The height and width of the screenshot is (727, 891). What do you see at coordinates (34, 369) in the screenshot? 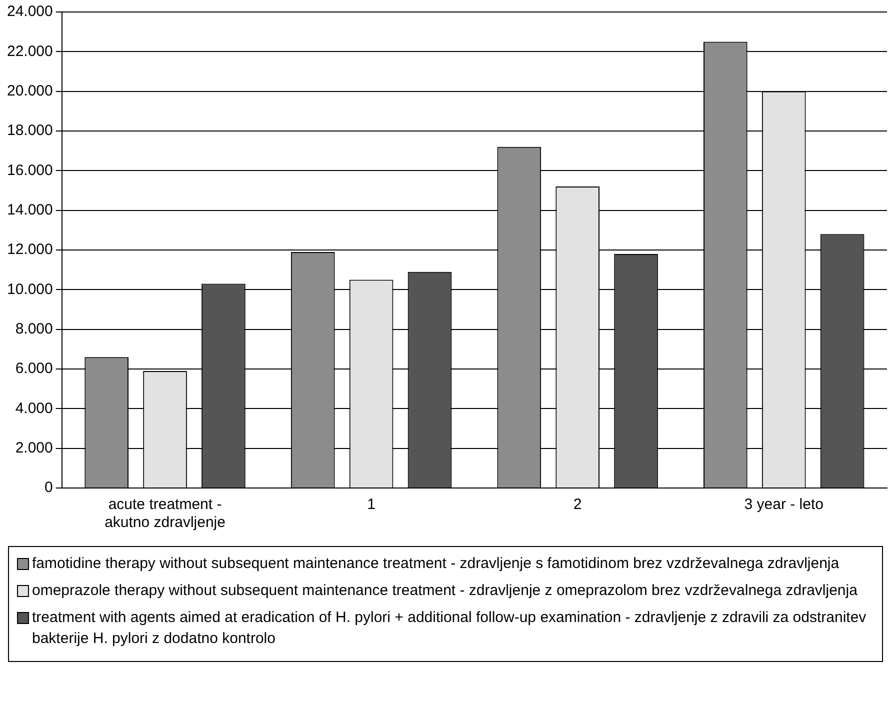
I see `y-tick-label: 6.000` at bounding box center [34, 369].